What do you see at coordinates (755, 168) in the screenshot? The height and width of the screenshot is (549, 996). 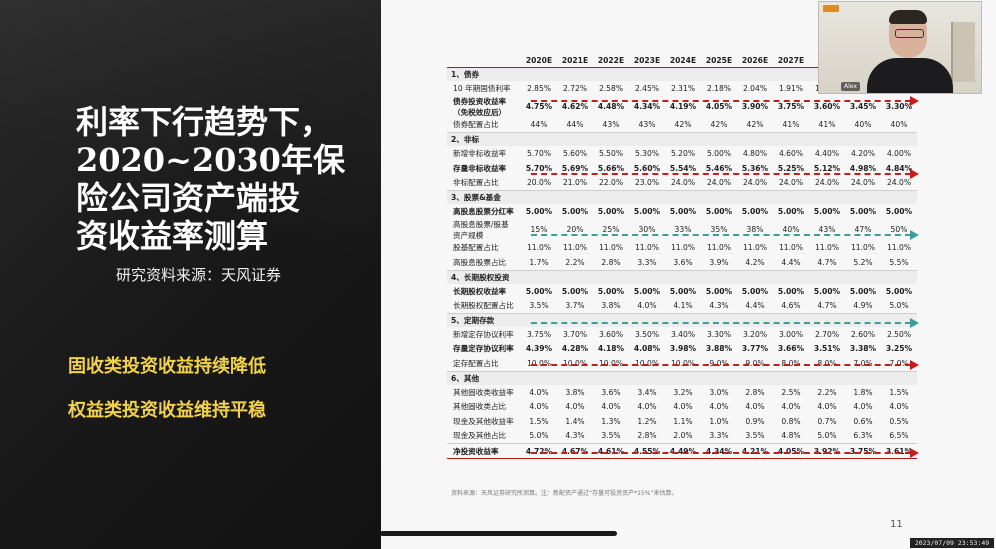 I see `table-cell: 5.36%` at bounding box center [755, 168].